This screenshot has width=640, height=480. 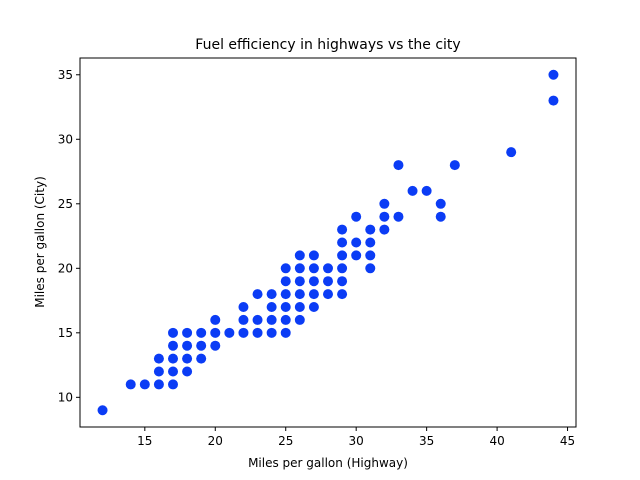 I want to click on y-tick-label: 10, so click(x=65, y=397).